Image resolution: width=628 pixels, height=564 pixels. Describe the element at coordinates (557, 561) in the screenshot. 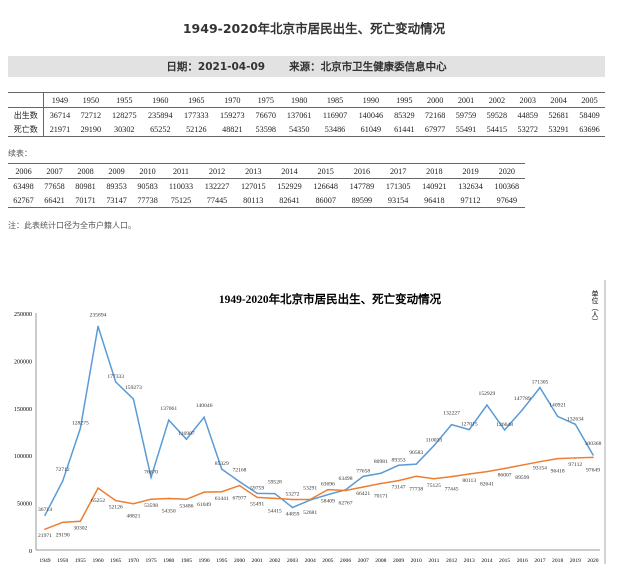

I see `x-tick-label: 2018` at that location.